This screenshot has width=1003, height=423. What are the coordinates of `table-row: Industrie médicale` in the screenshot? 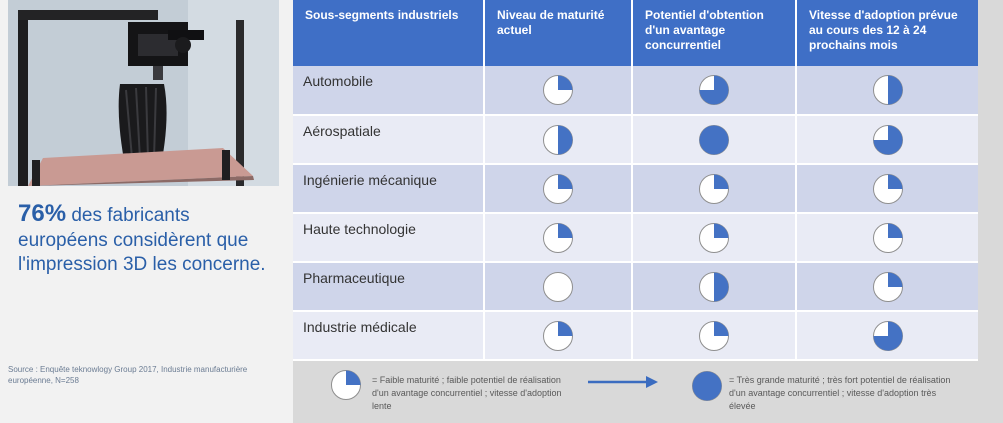 It's located at (635, 336).